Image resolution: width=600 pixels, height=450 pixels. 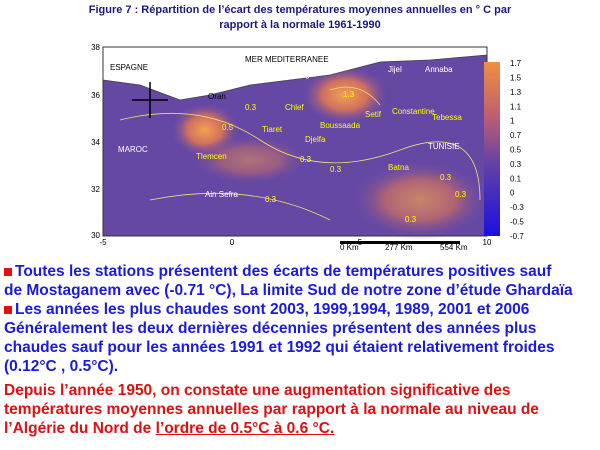 What do you see at coordinates (287, 59) in the screenshot?
I see `place-label: MER MEDITERRANEE` at bounding box center [287, 59].